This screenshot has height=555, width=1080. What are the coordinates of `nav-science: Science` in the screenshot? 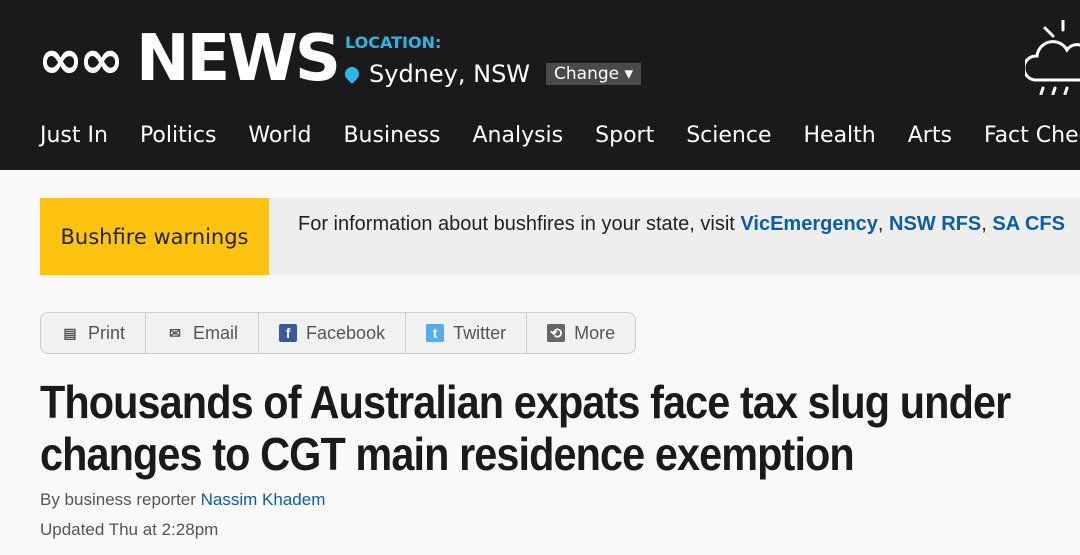 It's located at (729, 135).